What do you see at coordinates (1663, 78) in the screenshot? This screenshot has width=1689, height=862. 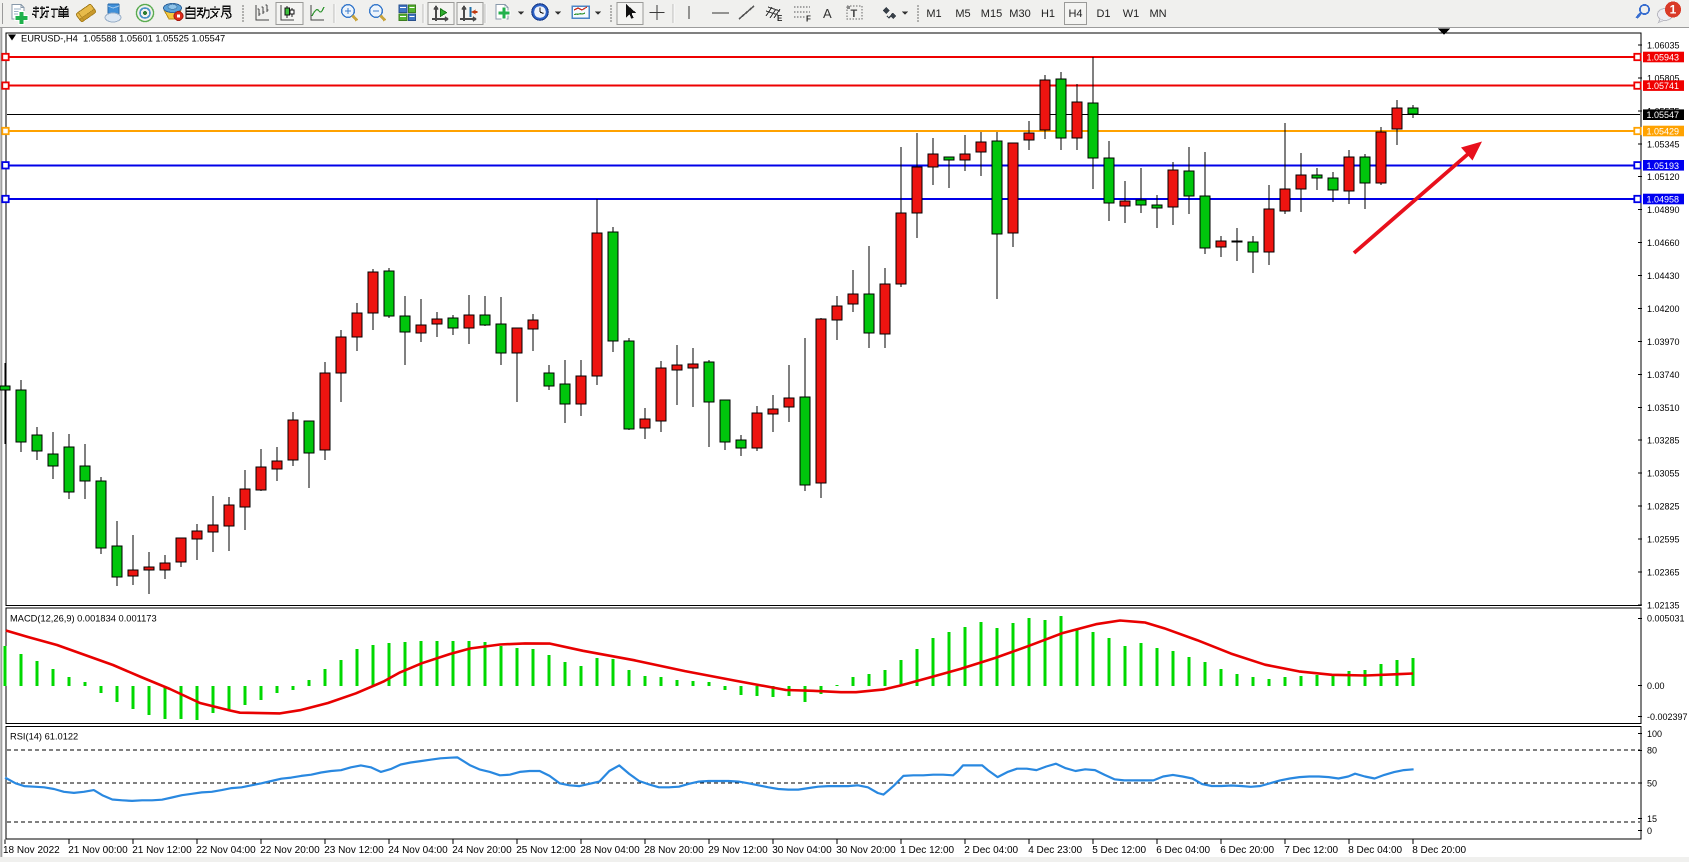 I see `svg-text: 1.05805` at bounding box center [1663, 78].